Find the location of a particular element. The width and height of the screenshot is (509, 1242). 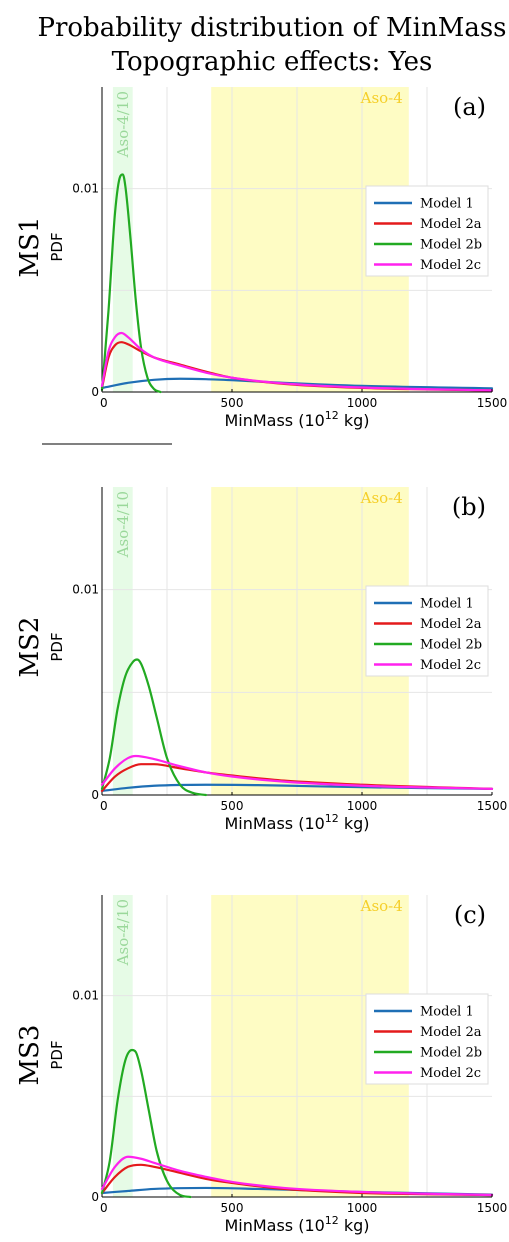

title-line2: Topographic effects: Yes is located at coordinates (272, 62).